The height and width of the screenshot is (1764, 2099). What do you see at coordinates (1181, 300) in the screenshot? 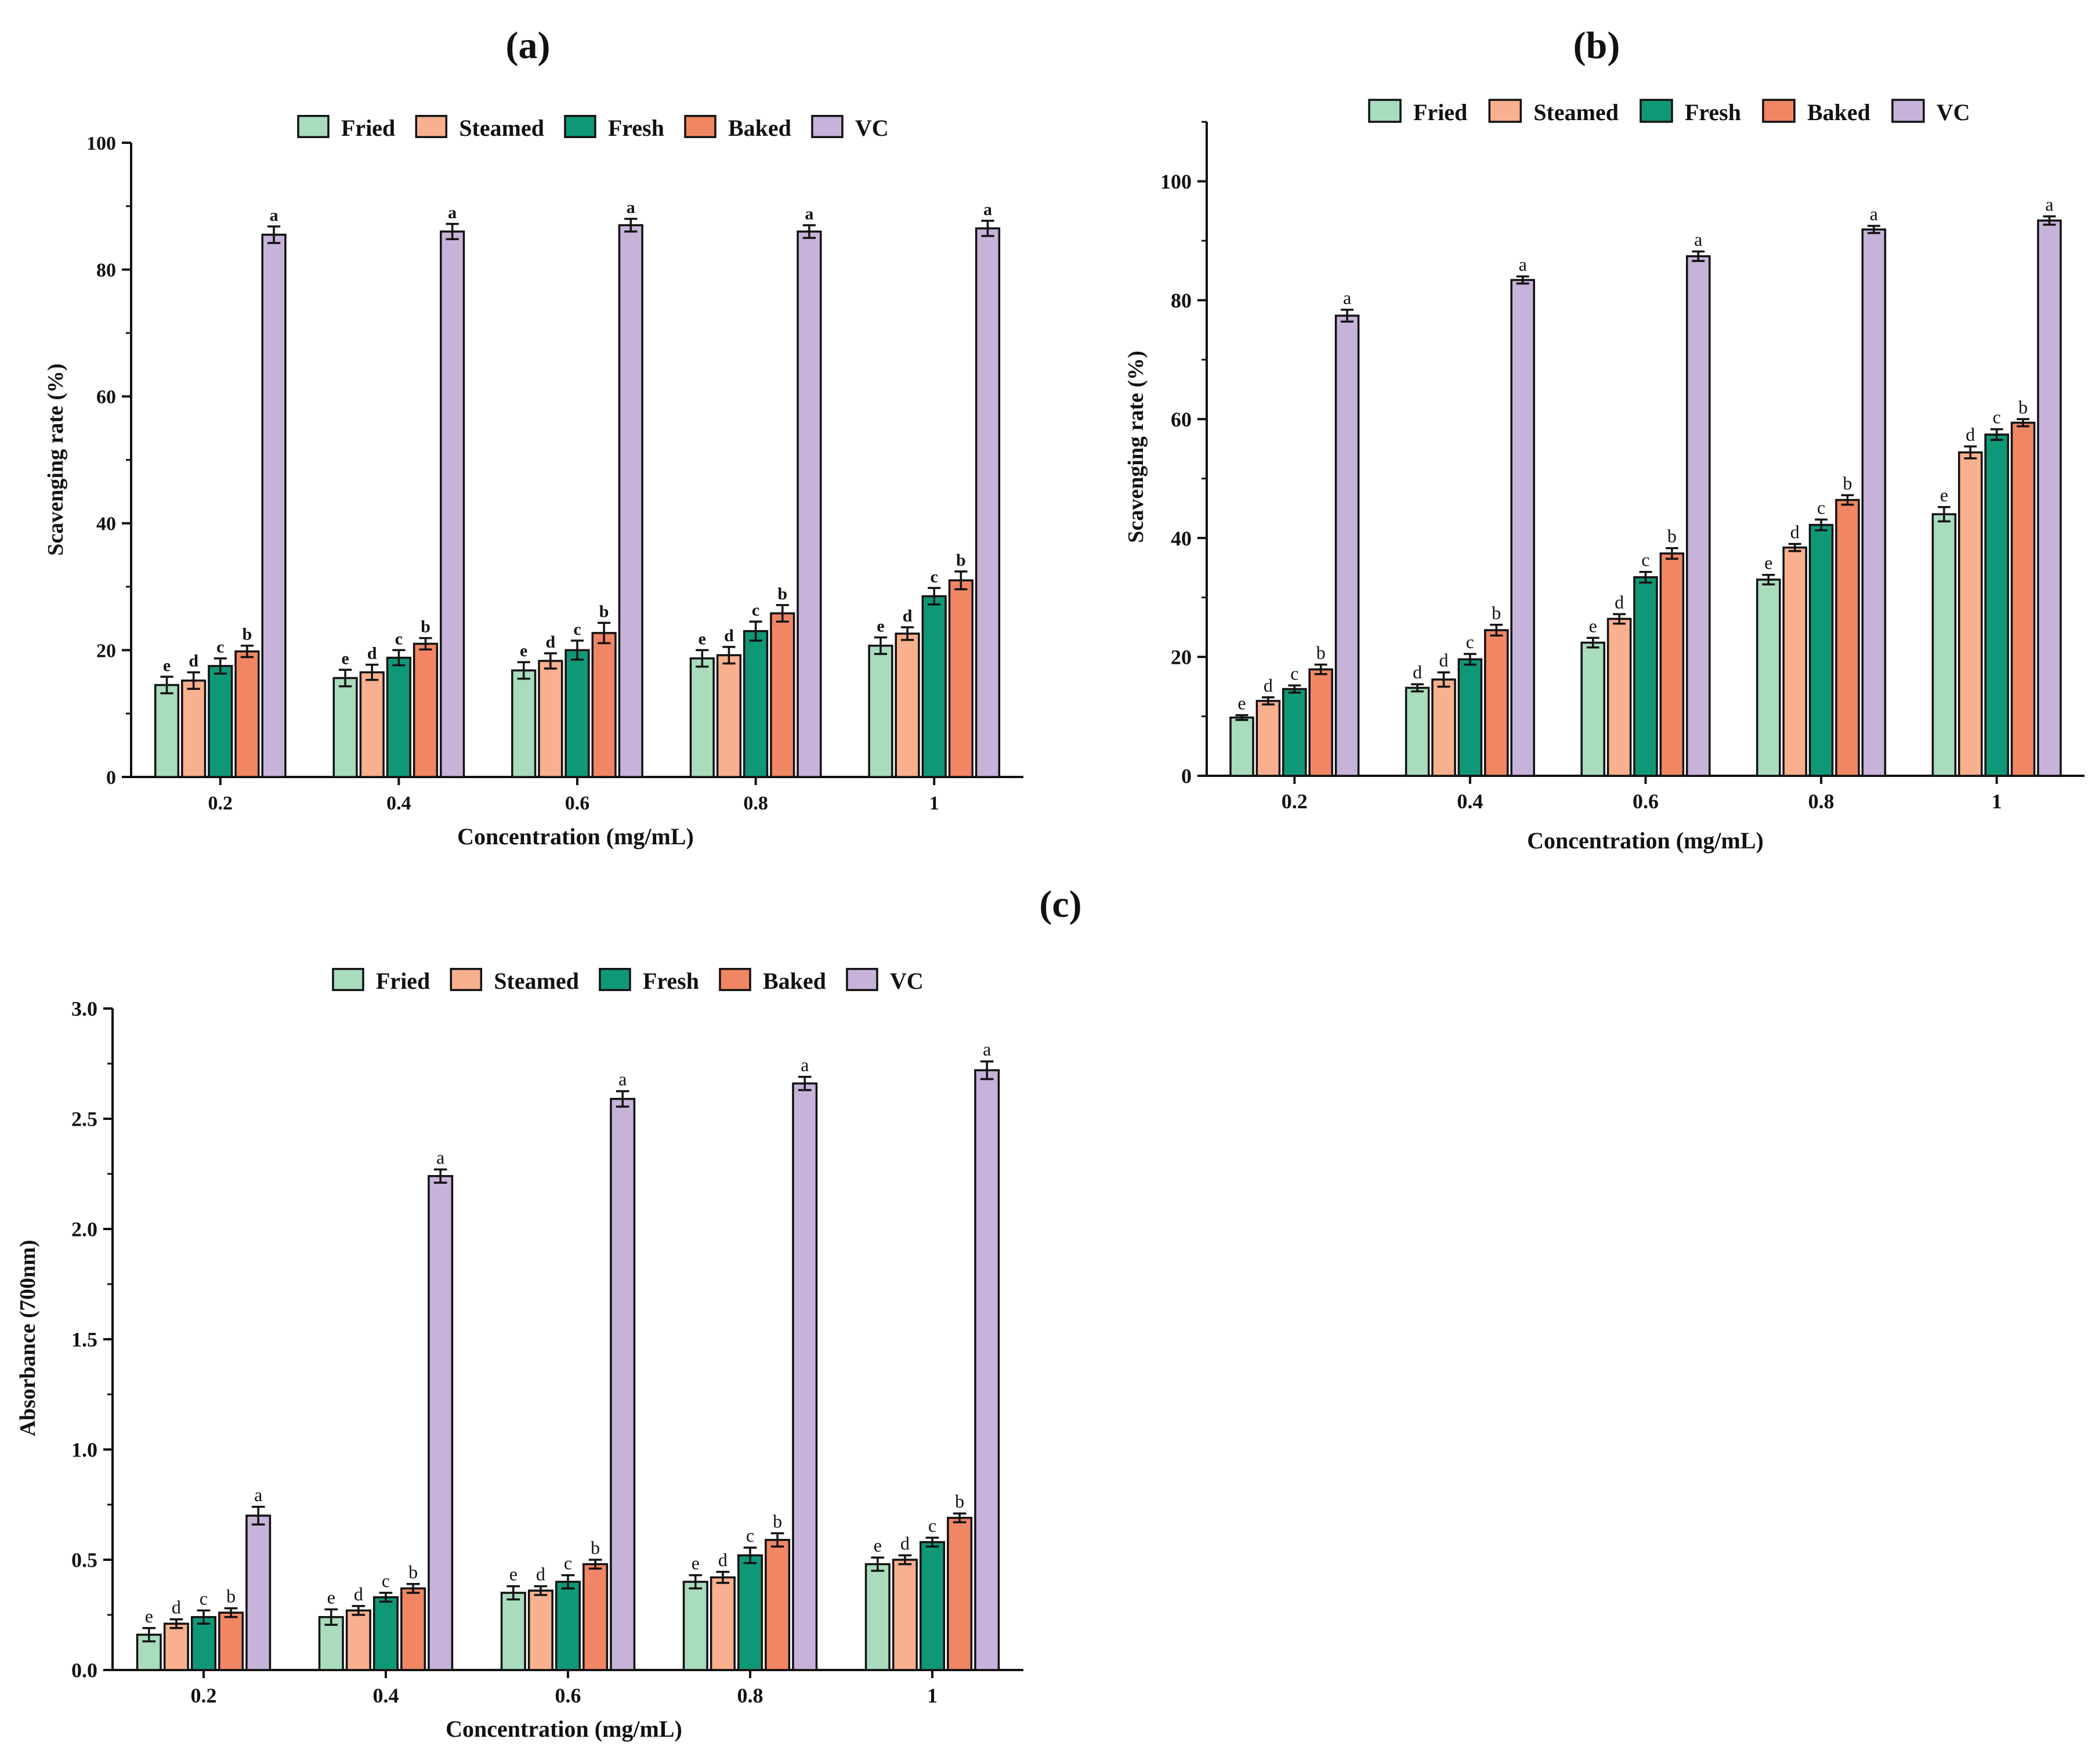
I see `y-tick-label: 80` at bounding box center [1181, 300].